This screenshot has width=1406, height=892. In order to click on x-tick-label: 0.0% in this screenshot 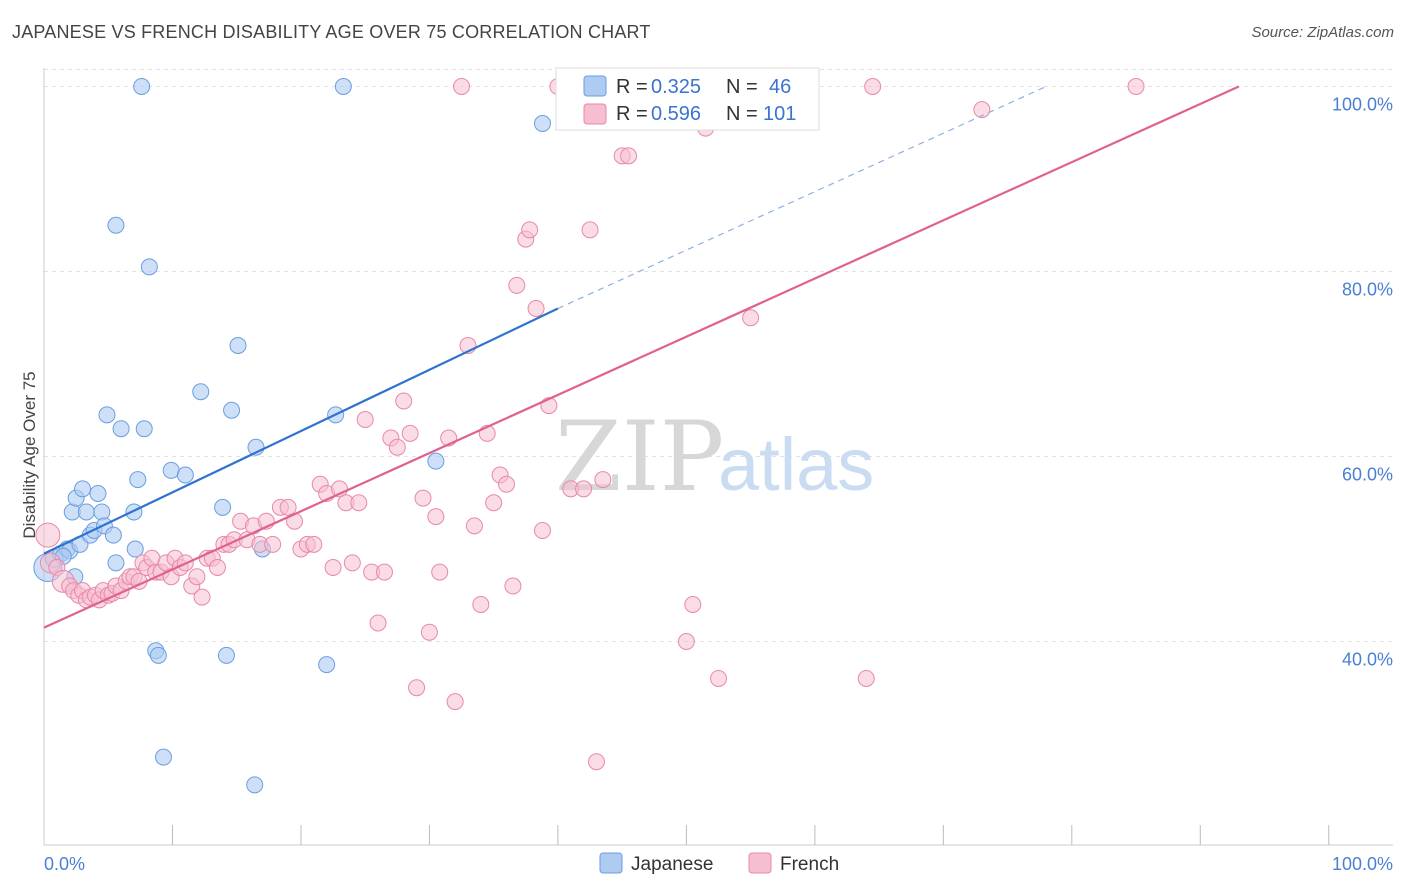, I will do `click(64, 864)`.